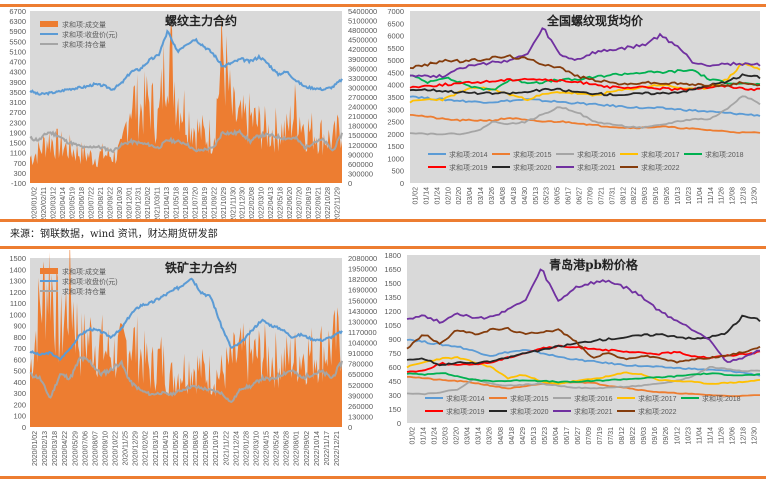 The height and width of the screenshot is (480, 766). Describe the element at coordinates (362, 321) in the screenshot. I see `y-right-tick-label: 1300000` at that location.